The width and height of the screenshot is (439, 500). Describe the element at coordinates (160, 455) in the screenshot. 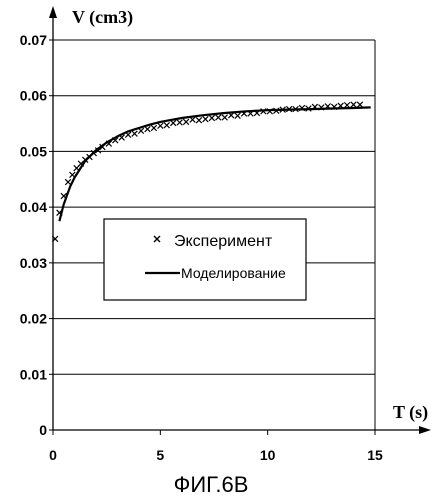

I see `x-tick-label-5: 5` at that location.